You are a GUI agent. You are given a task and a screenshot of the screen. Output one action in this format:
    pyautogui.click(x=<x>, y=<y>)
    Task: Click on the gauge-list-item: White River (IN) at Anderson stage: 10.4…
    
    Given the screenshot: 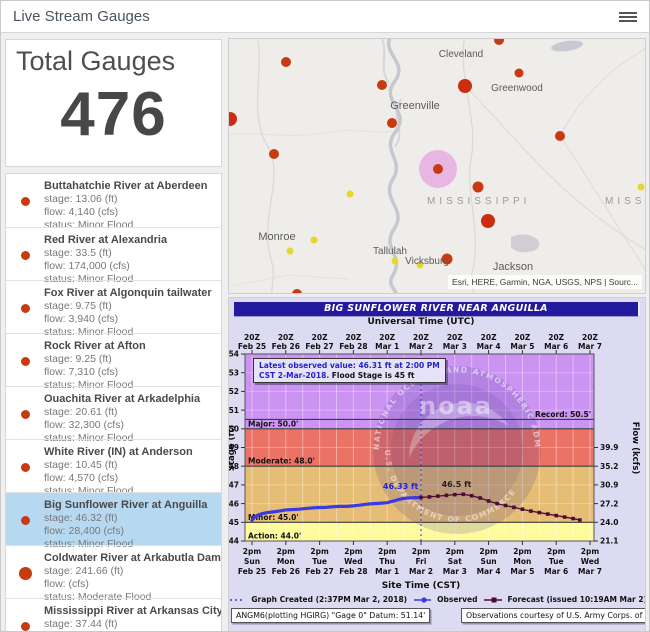 What is the action you would take?
    pyautogui.click(x=113, y=468)
    